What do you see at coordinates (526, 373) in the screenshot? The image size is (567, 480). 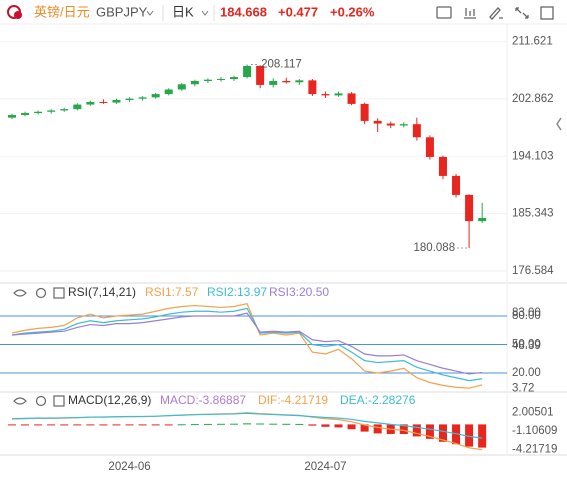 I see `y-tick-label: 20.00` at bounding box center [526, 373].